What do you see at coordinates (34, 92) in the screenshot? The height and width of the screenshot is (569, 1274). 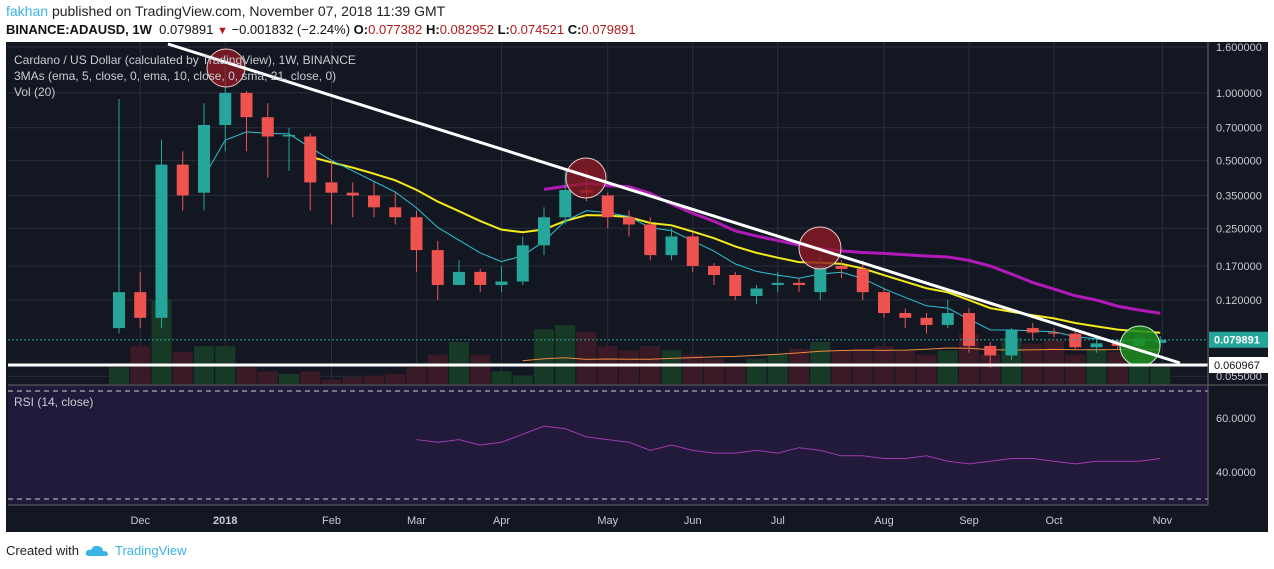 I see `volume-legend: Vol (20)` at bounding box center [34, 92].